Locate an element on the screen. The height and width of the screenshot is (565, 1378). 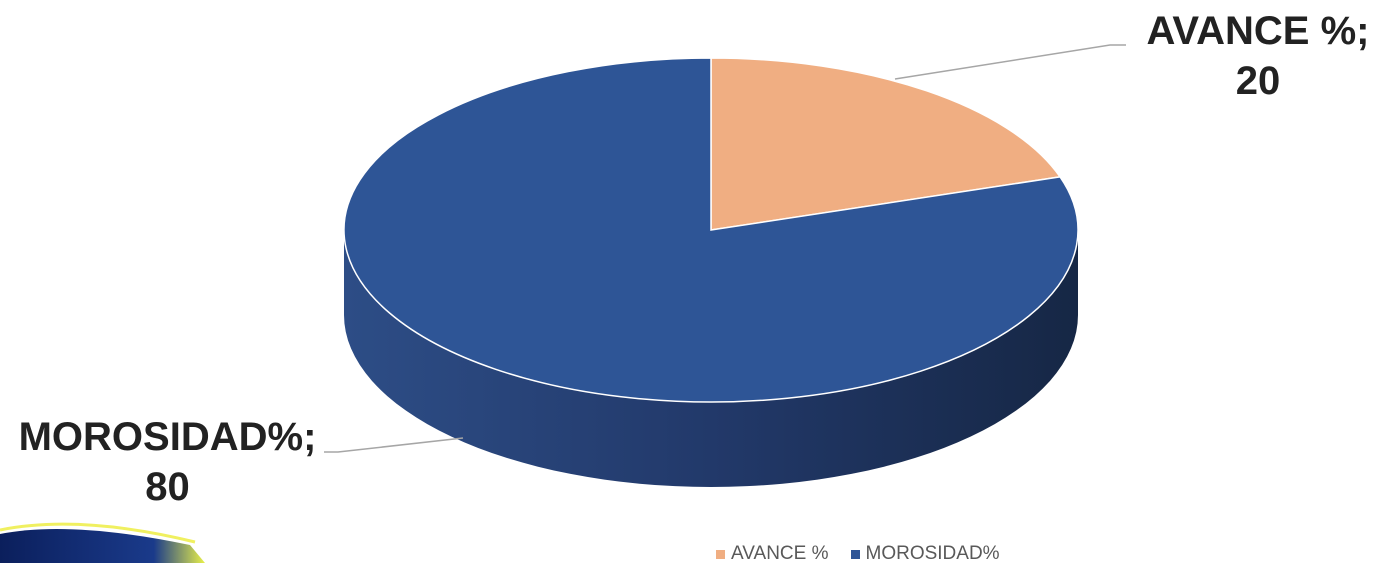
legend-swatch-avance is located at coordinates (720, 554).